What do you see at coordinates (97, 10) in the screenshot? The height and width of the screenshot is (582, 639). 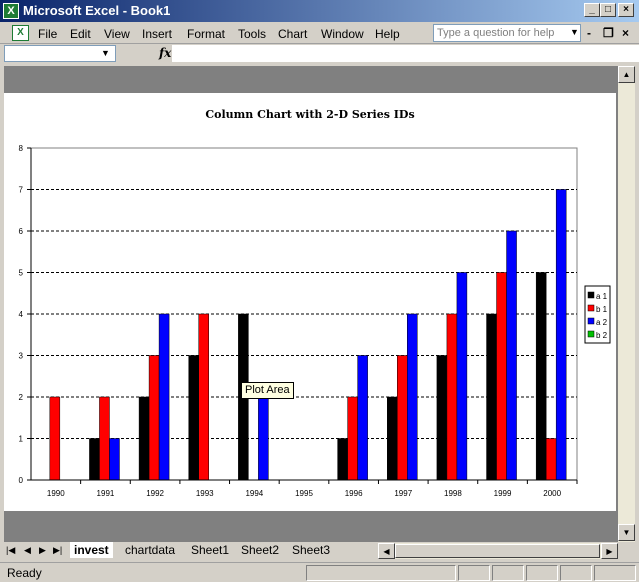 I see `window-title: Microsoft Excel - Book1` at bounding box center [97, 10].